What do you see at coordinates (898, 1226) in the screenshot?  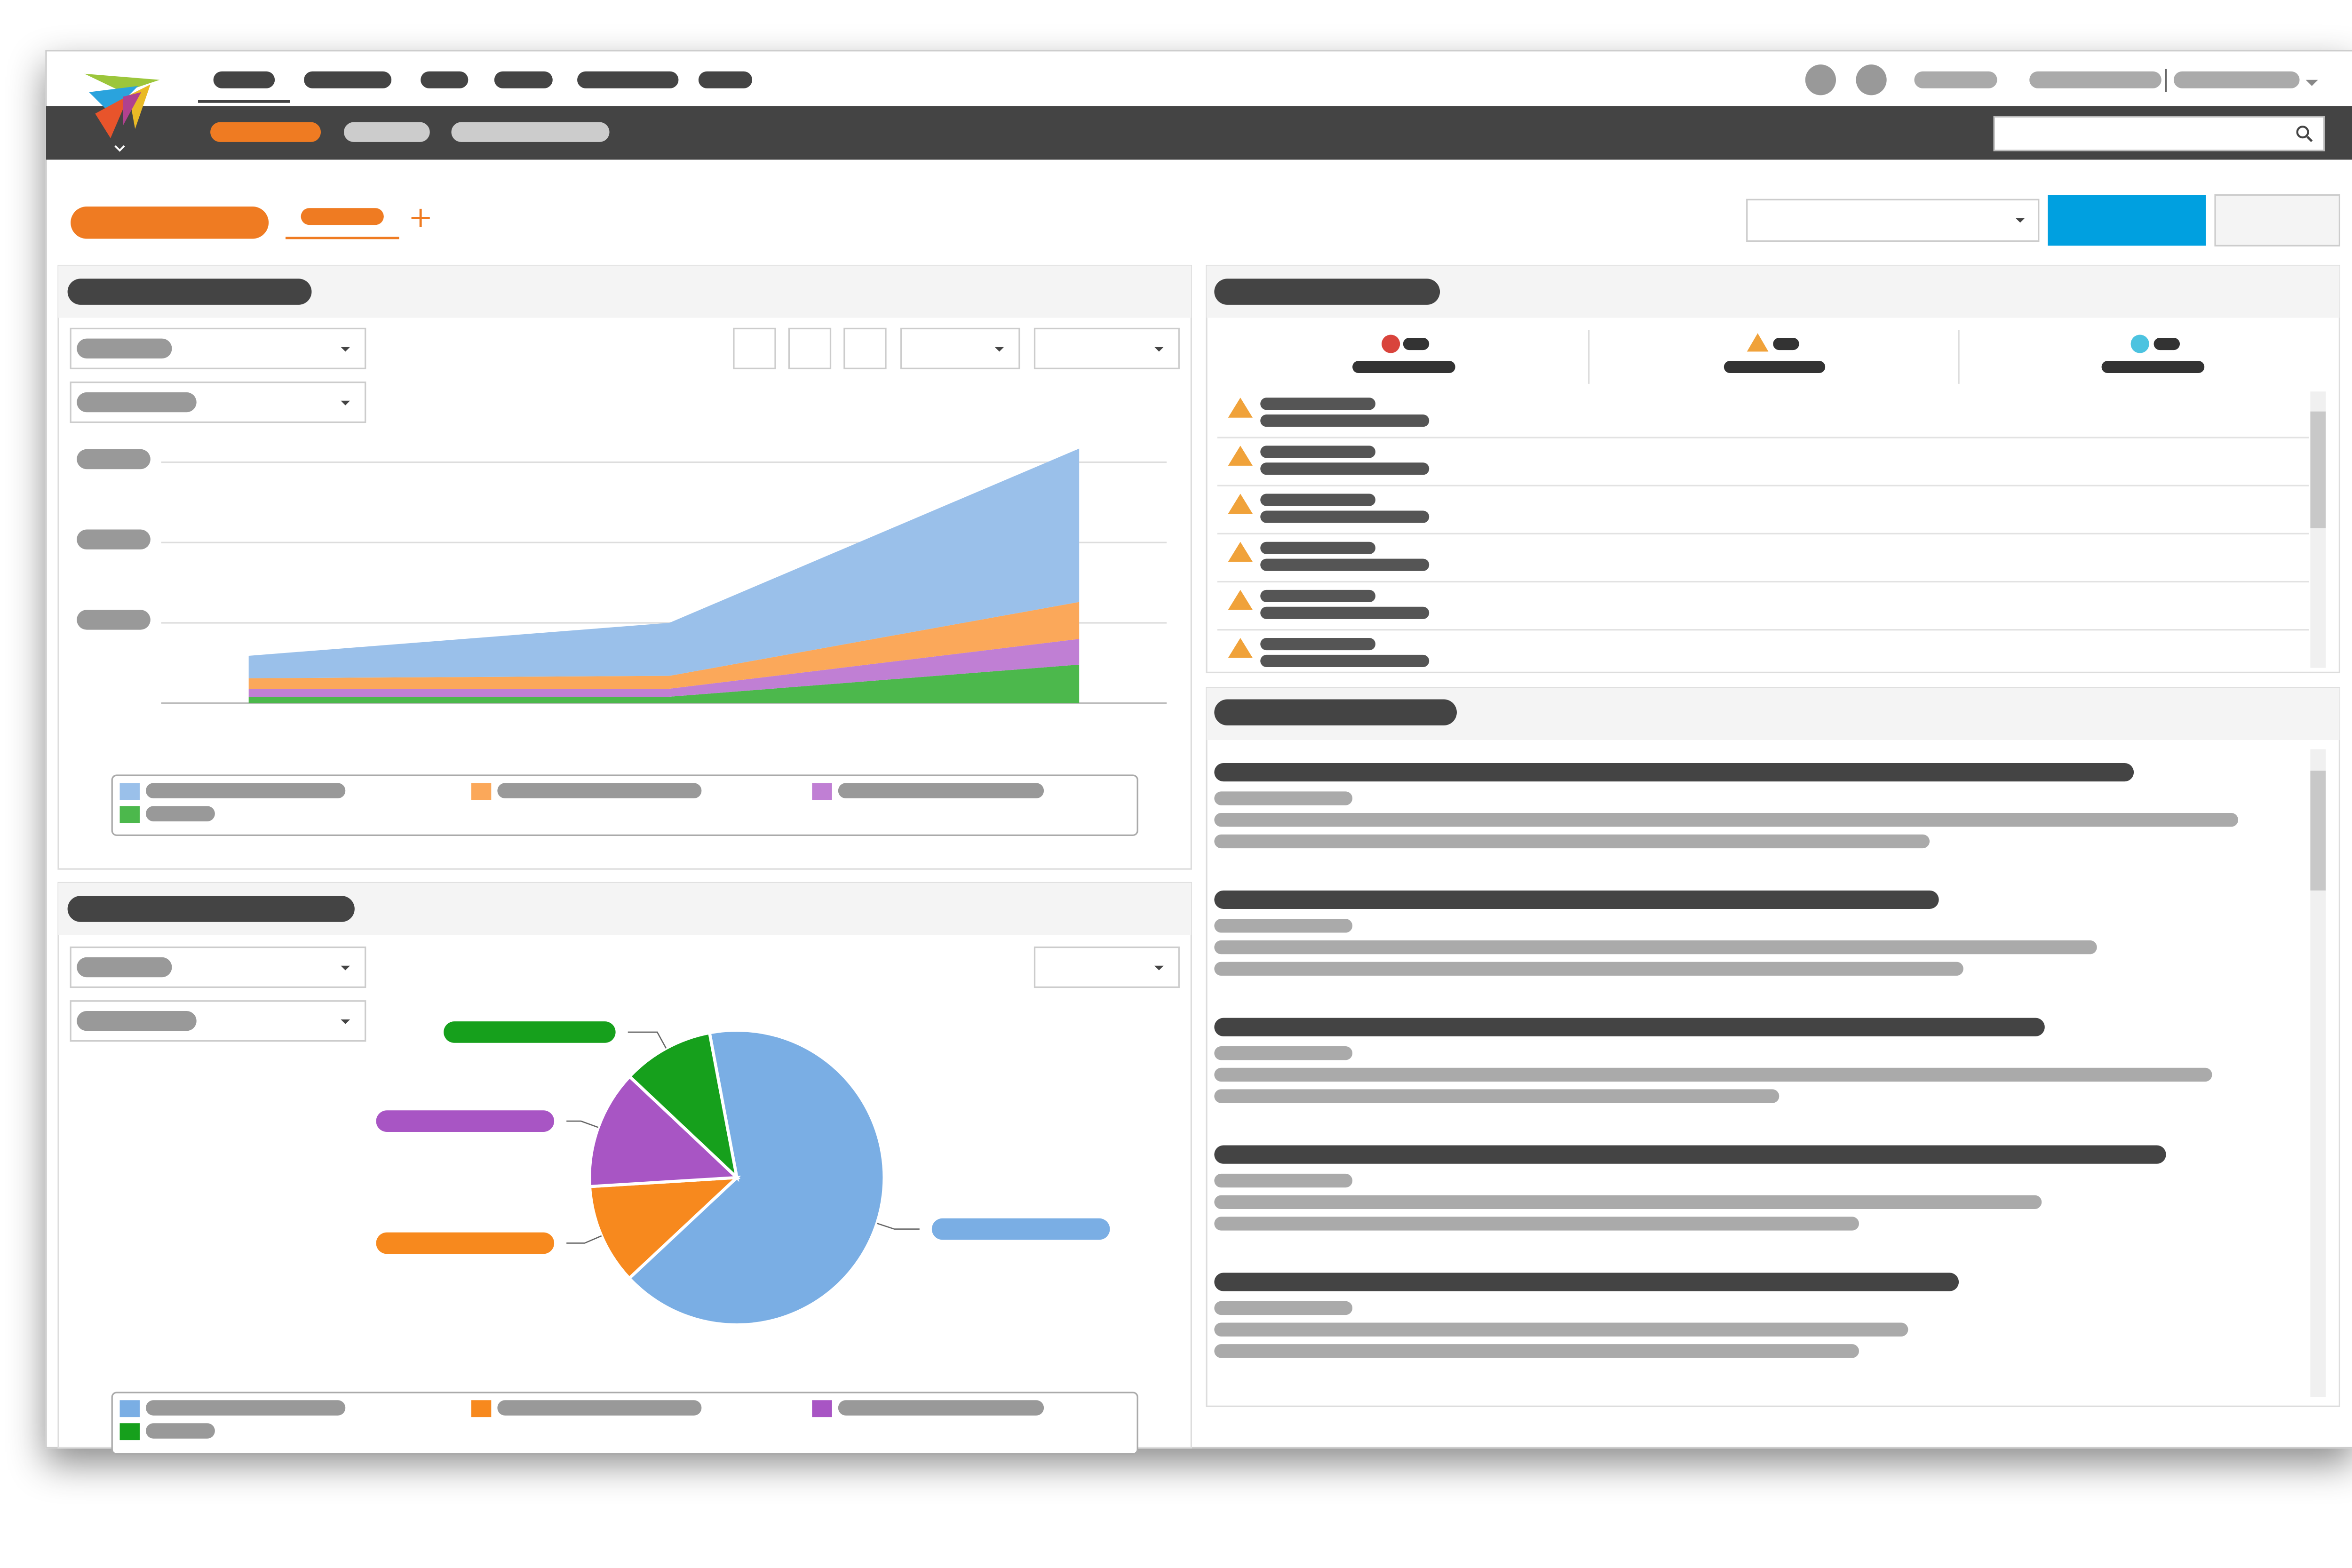 I see `leader-line` at bounding box center [898, 1226].